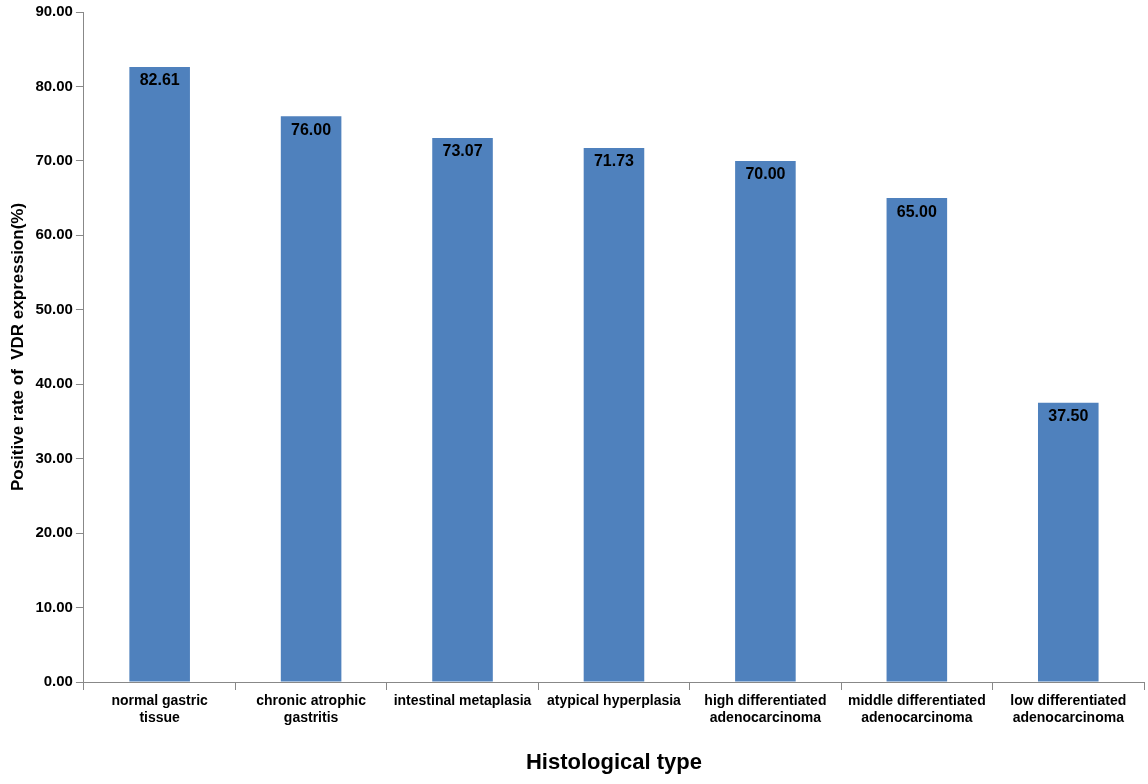 This screenshot has width=1148, height=784. What do you see at coordinates (54, 11) in the screenshot?
I see `y-tick-label: 90.00` at bounding box center [54, 11].